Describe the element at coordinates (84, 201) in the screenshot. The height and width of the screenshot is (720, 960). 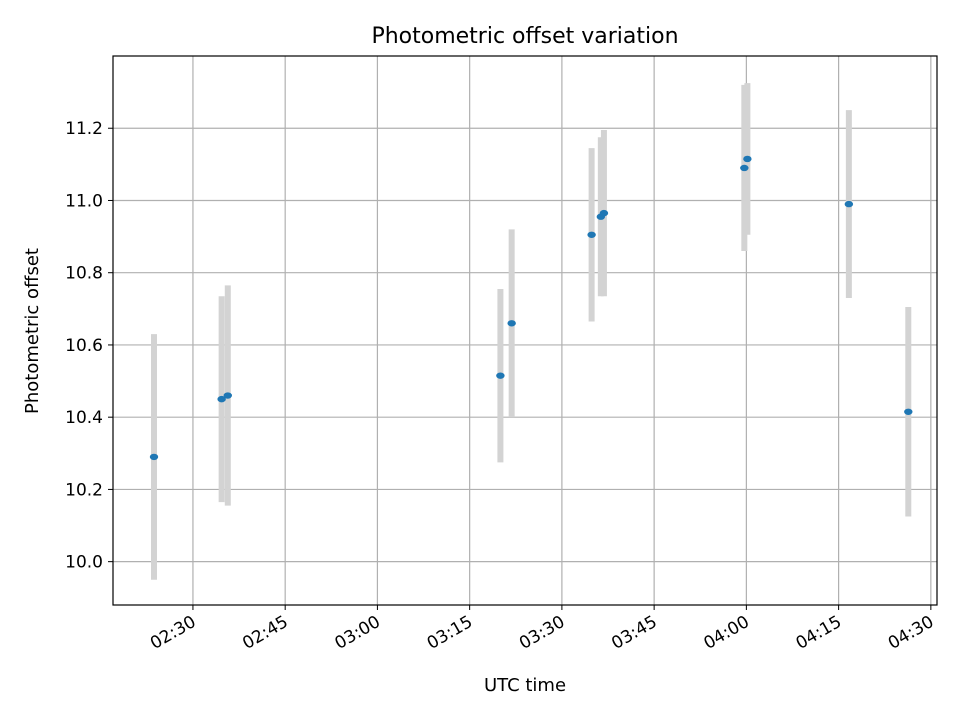
I see `y-tick-label: 11.0` at that location.